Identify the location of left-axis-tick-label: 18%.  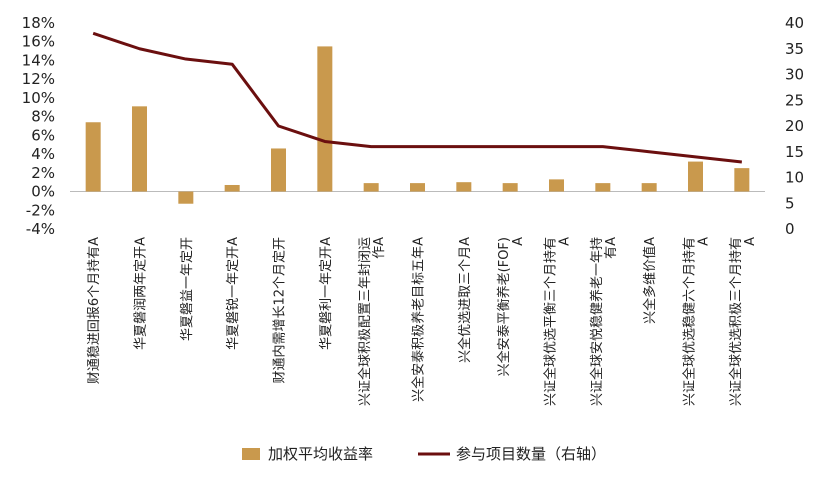
(38, 23).